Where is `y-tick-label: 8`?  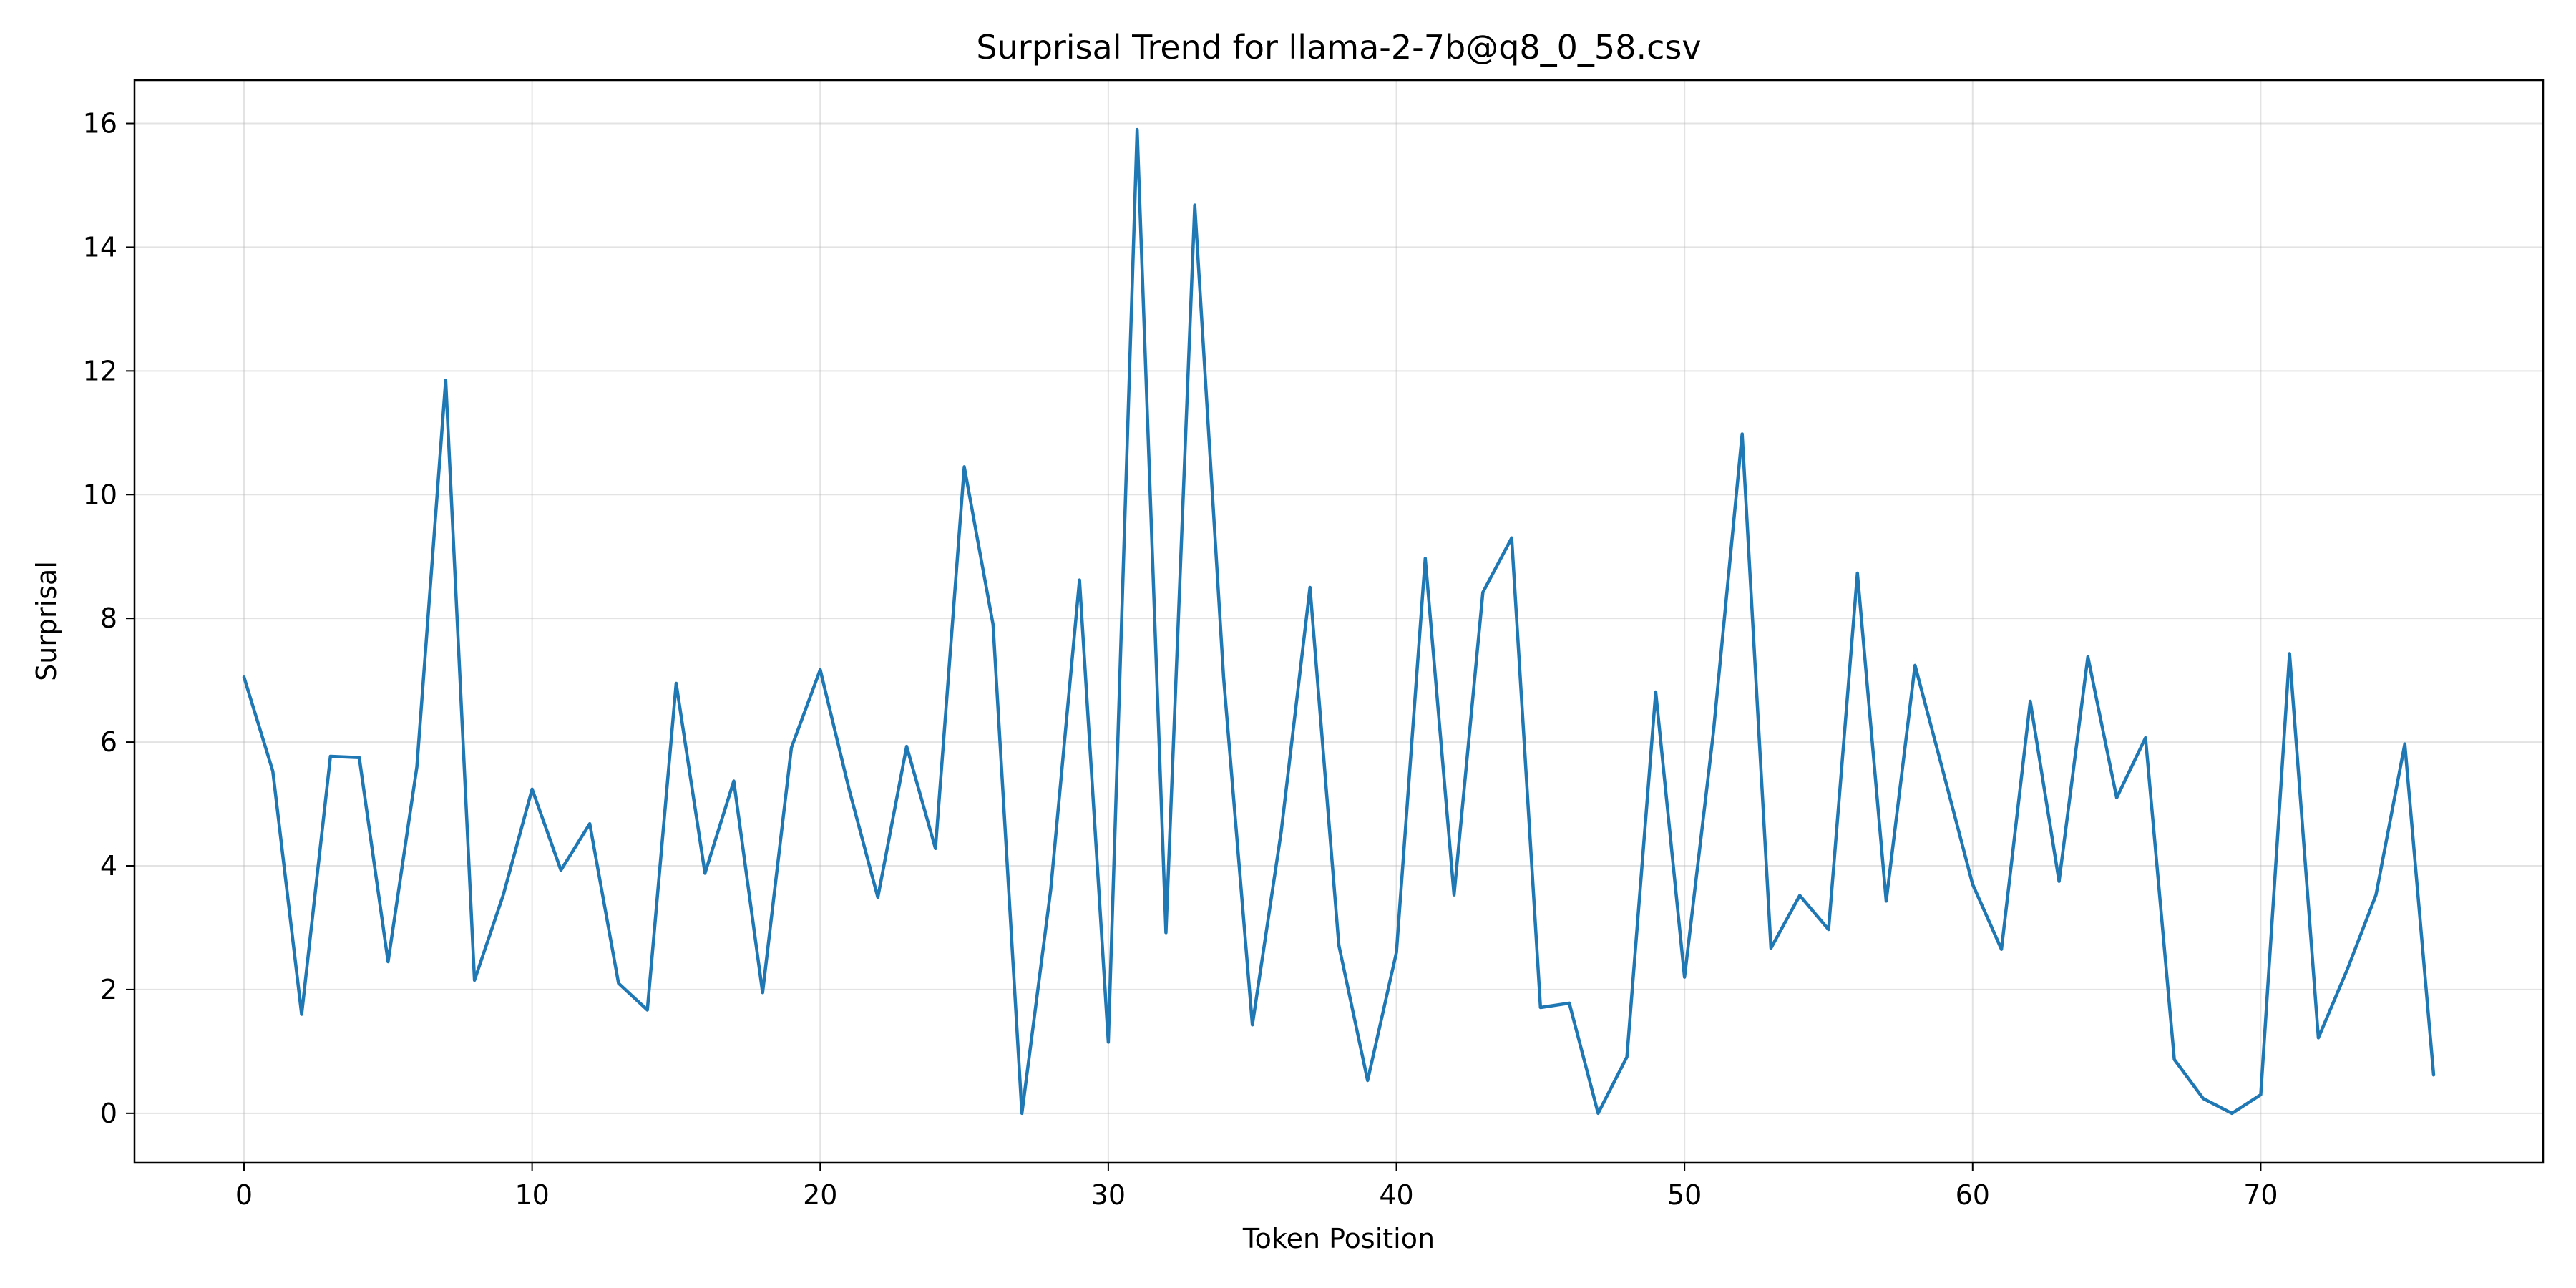 y-tick-label: 8 is located at coordinates (108, 618).